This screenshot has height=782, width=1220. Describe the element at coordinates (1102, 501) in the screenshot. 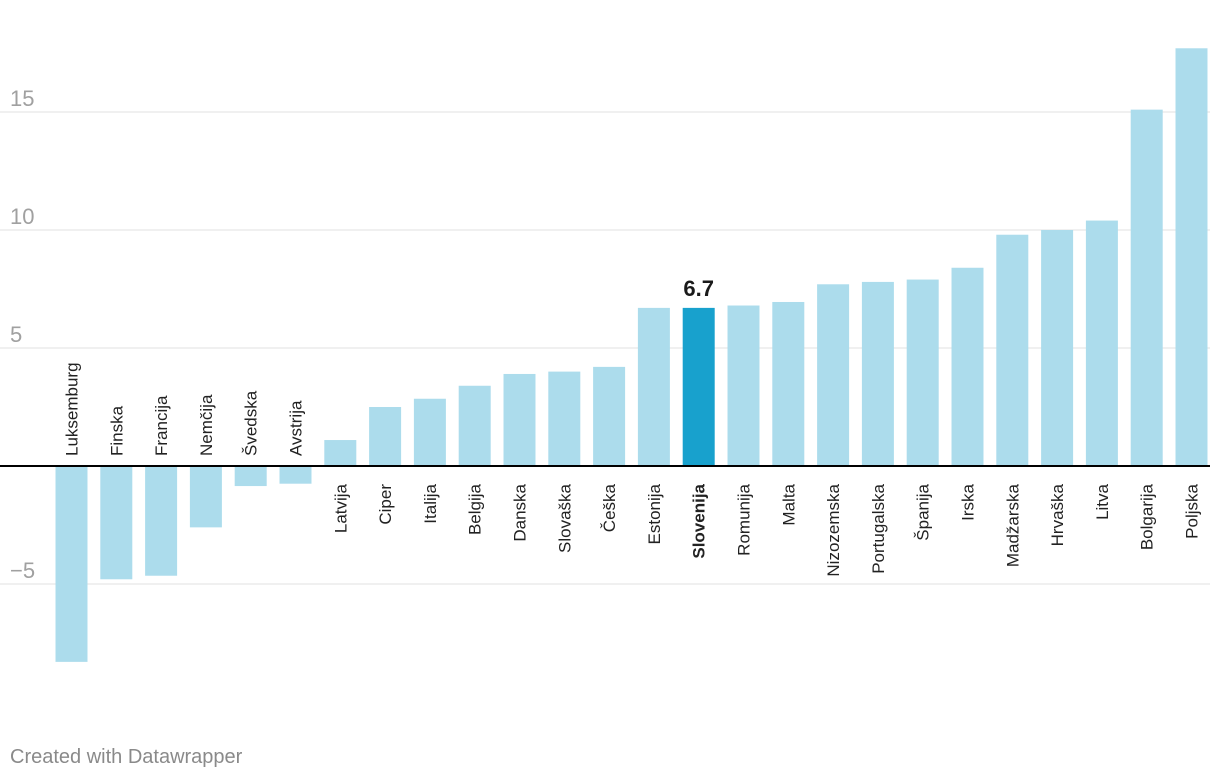

I see `category-label-litva: Litva` at that location.